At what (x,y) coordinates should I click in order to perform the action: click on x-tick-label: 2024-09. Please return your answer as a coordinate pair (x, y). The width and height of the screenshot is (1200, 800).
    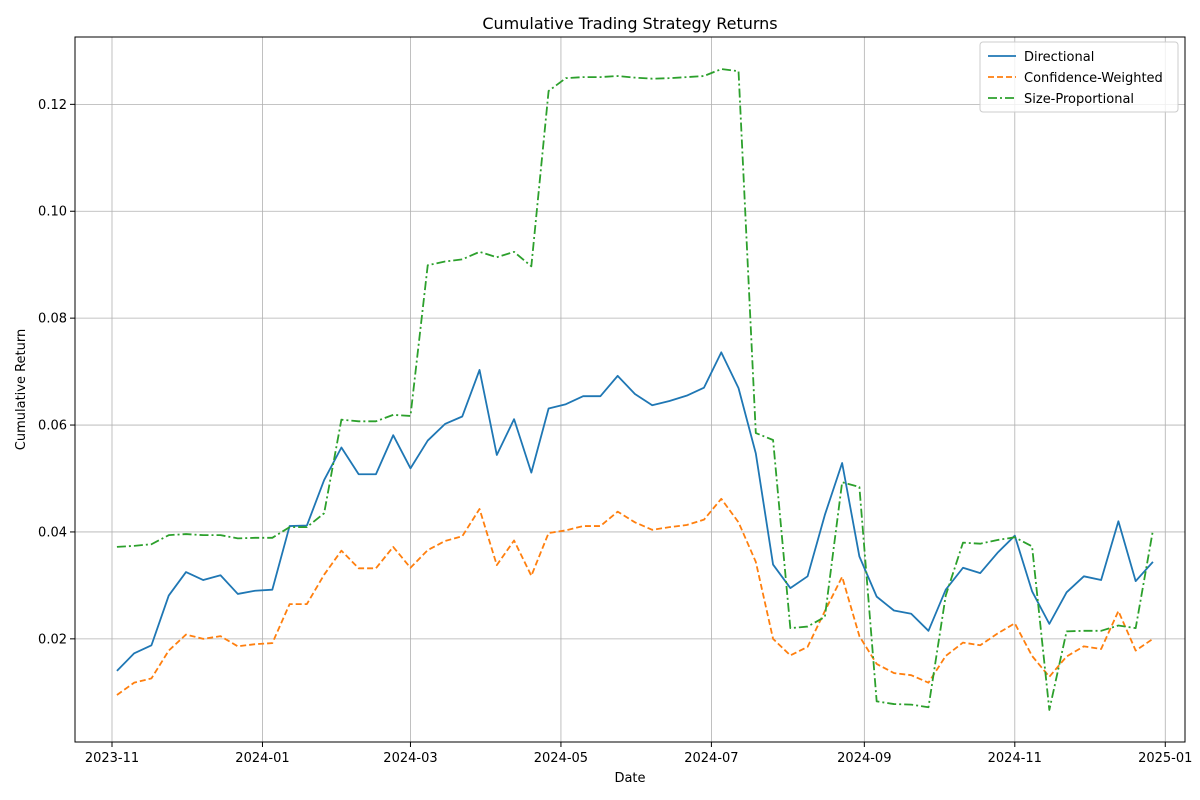
    Looking at the image, I should click on (864, 758).